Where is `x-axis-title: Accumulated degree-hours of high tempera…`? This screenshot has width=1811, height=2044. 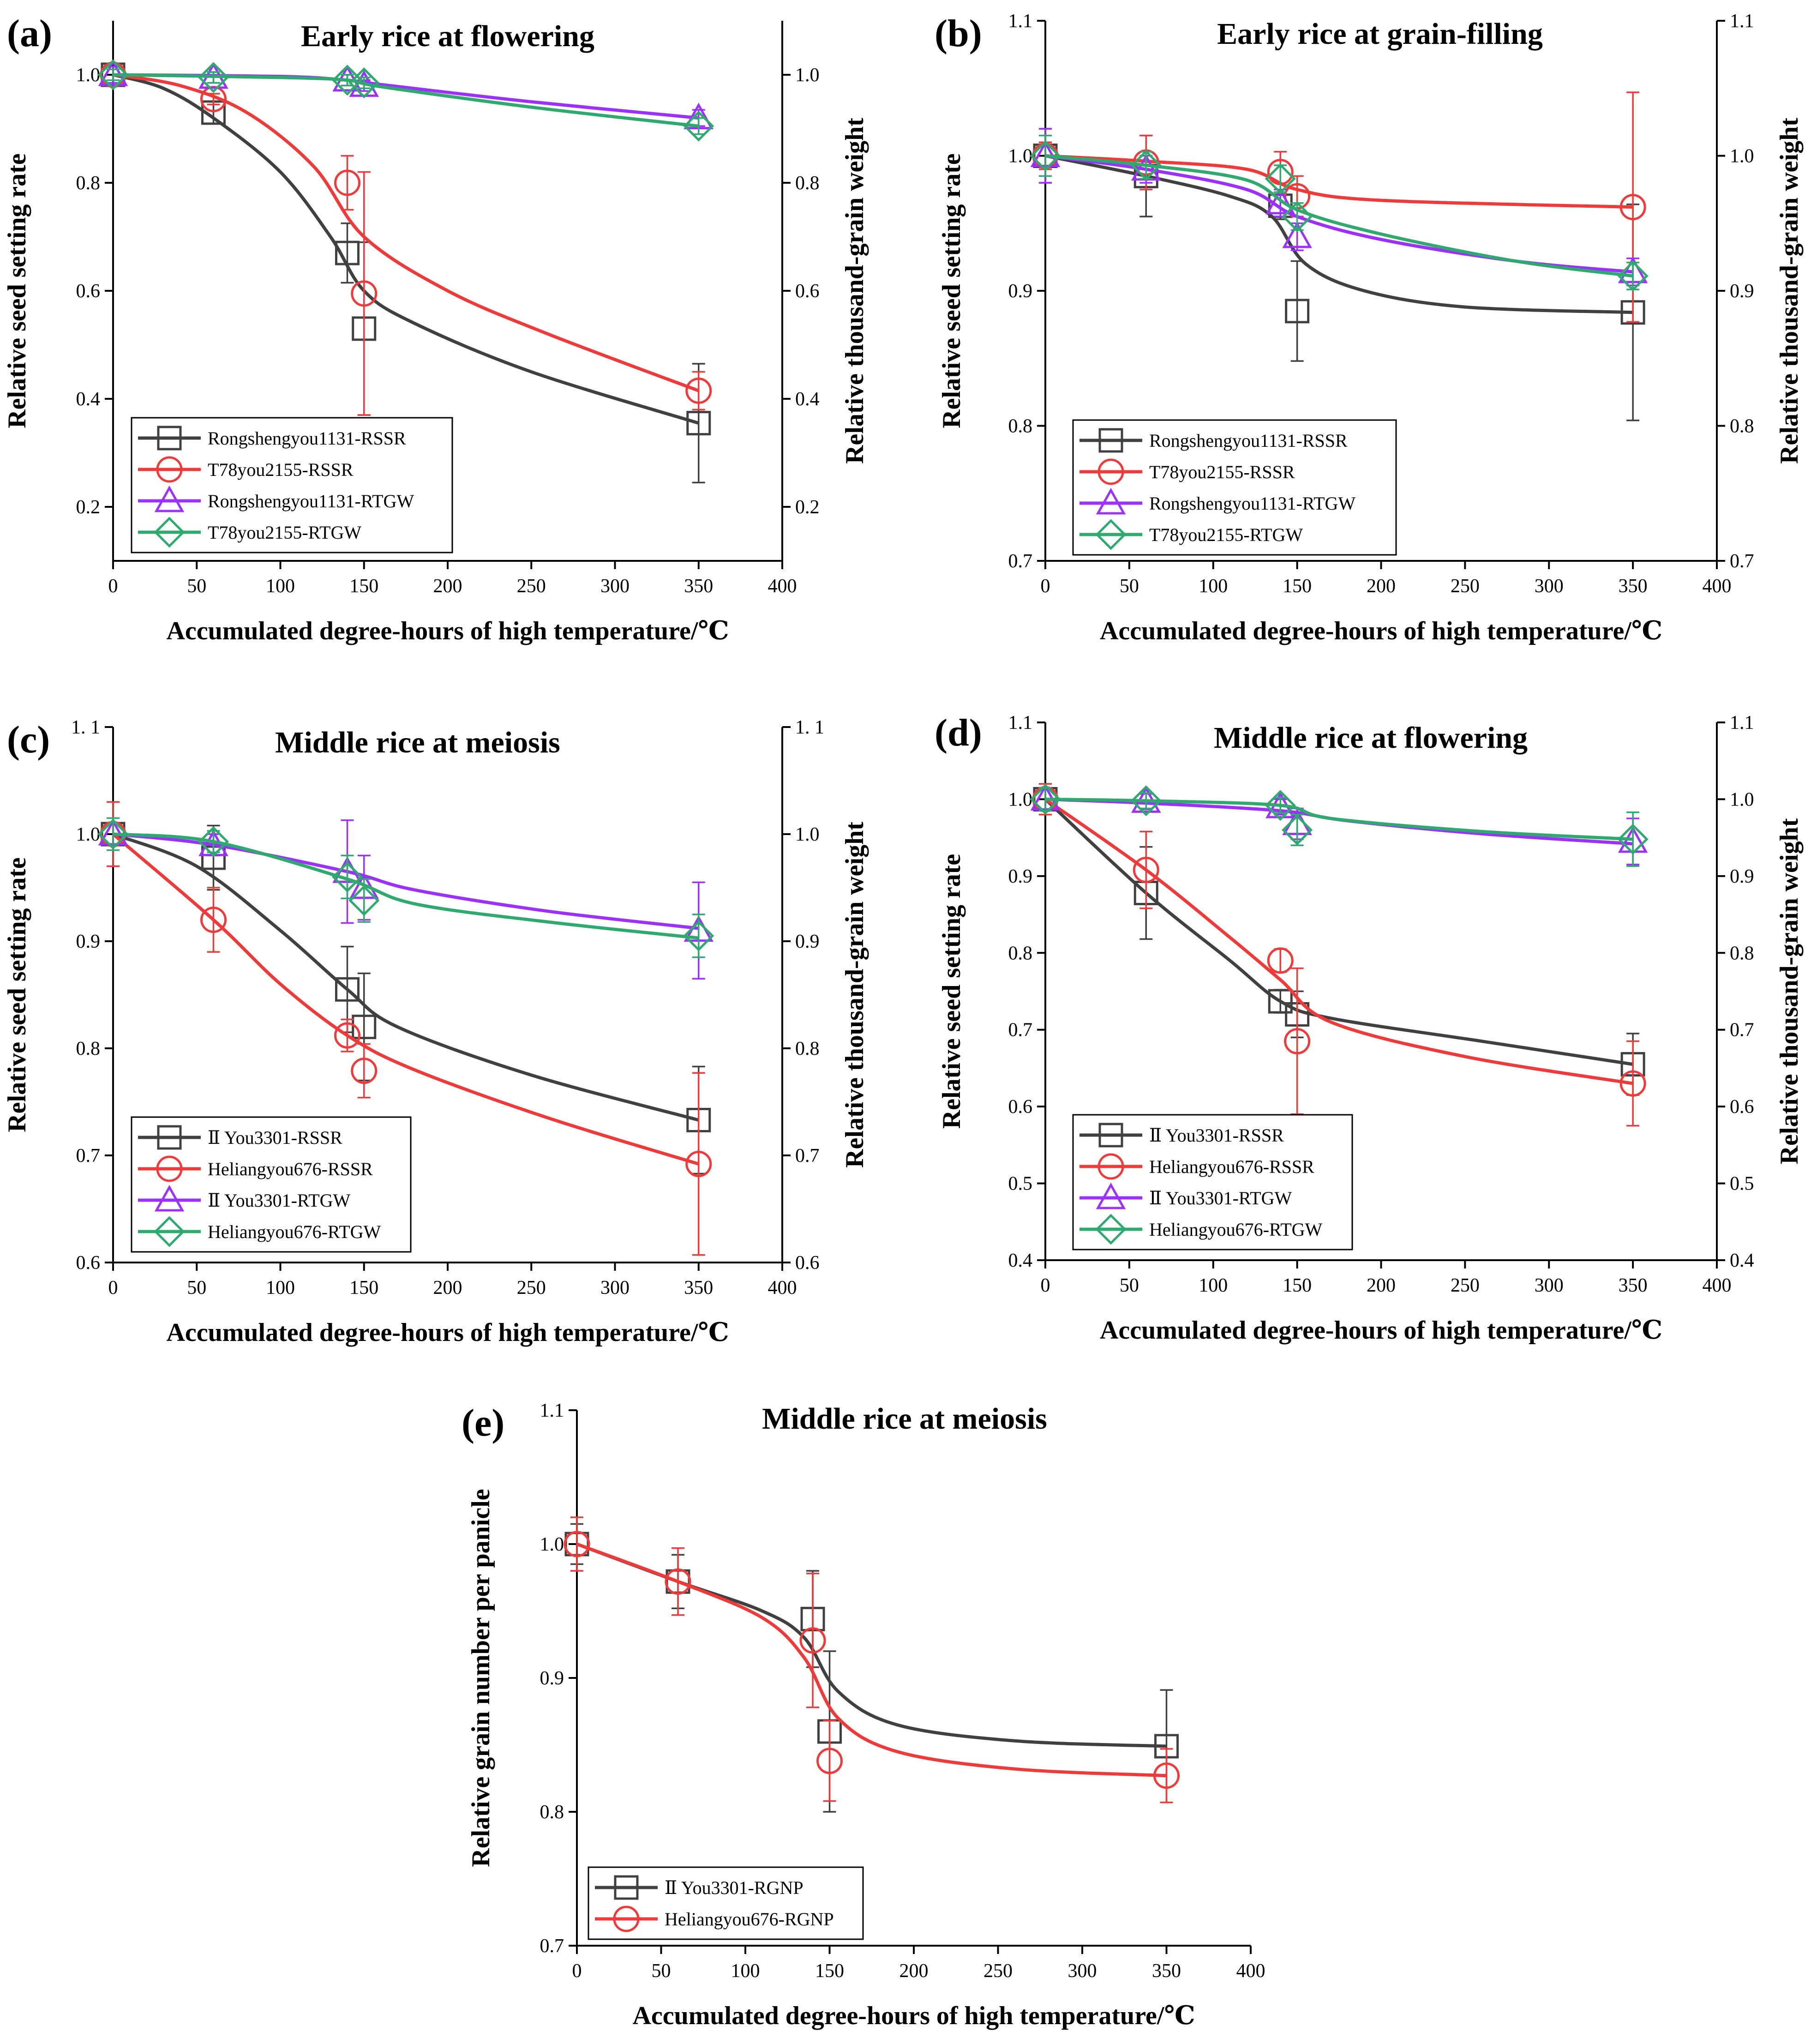 x-axis-title: Accumulated degree-hours of high tempera… is located at coordinates (1381, 631).